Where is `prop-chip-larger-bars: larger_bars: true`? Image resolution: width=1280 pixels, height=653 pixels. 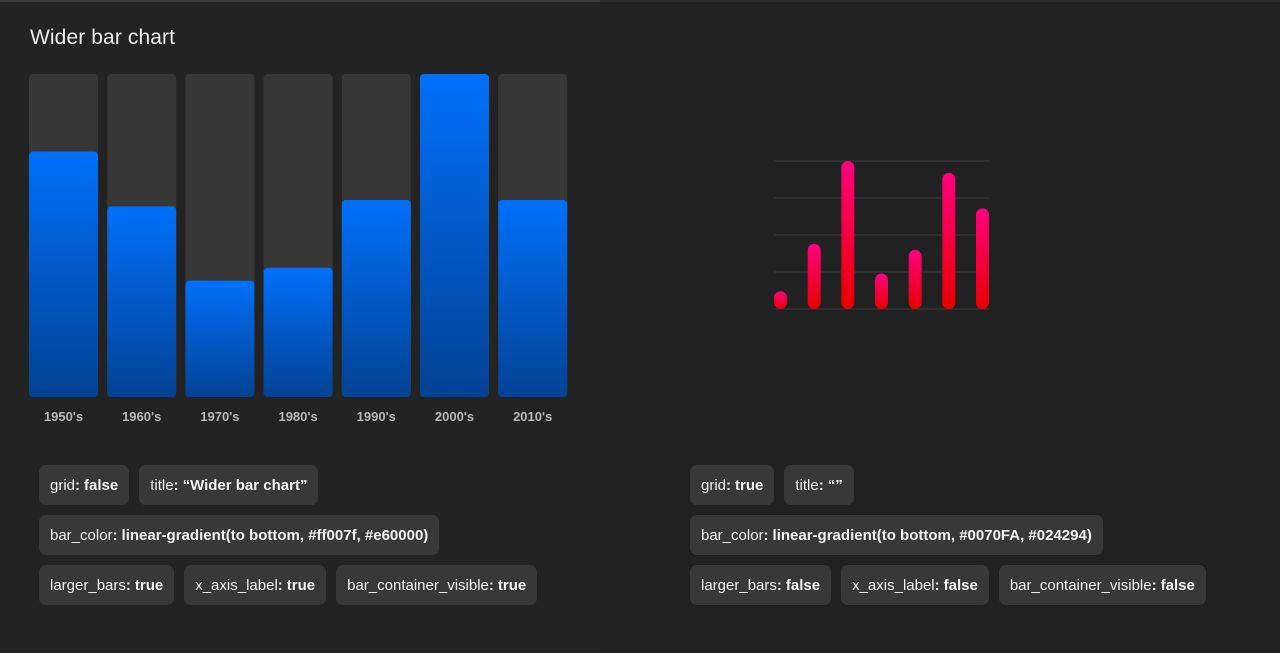 prop-chip-larger-bars: larger_bars: true is located at coordinates (107, 585).